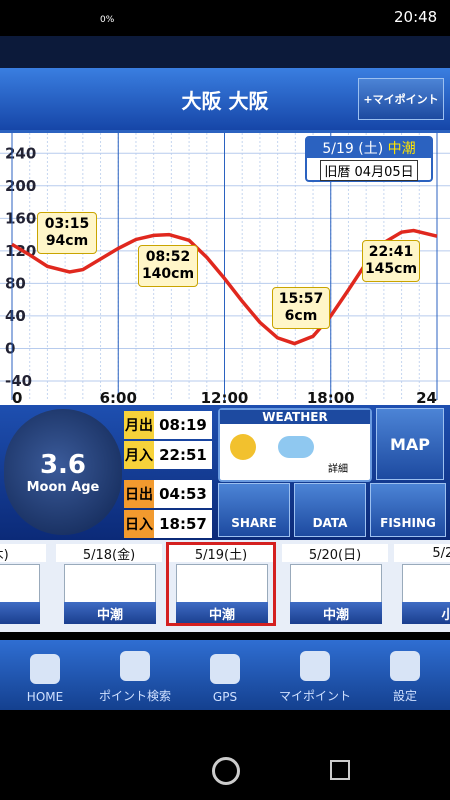  Describe the element at coordinates (331, 398) in the screenshot. I see `x-tick-label: 18:00` at that location.